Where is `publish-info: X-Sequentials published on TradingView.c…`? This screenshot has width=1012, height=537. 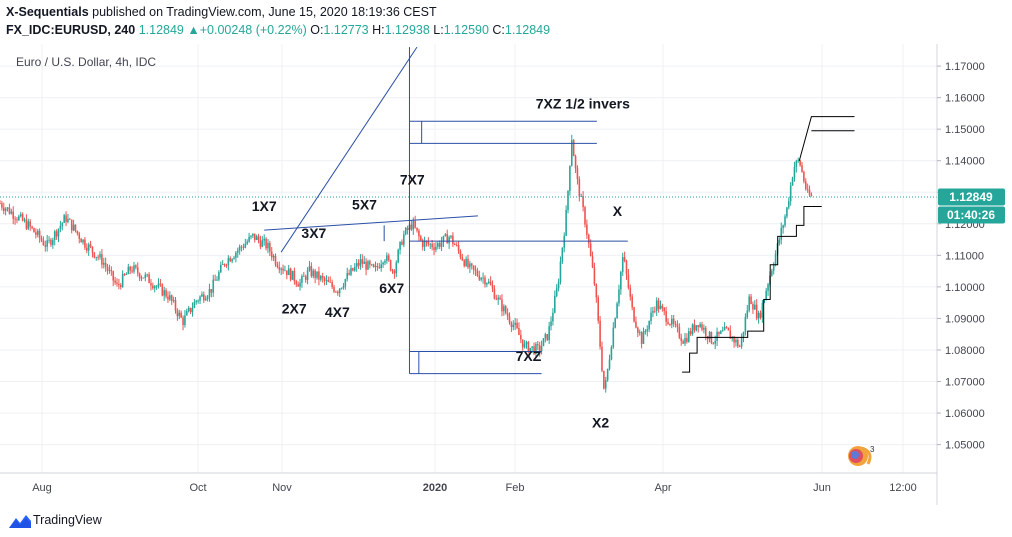 publish-info: X-Sequentials published on TradingView.c… is located at coordinates (221, 12).